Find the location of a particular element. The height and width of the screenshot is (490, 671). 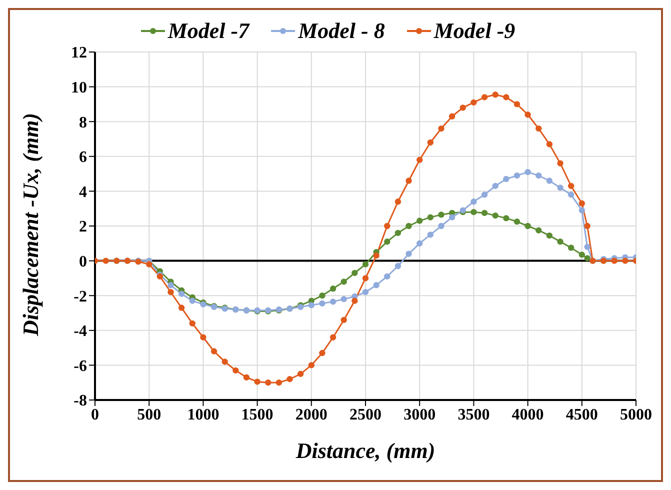

x-tick-label: 500 is located at coordinates (149, 415).